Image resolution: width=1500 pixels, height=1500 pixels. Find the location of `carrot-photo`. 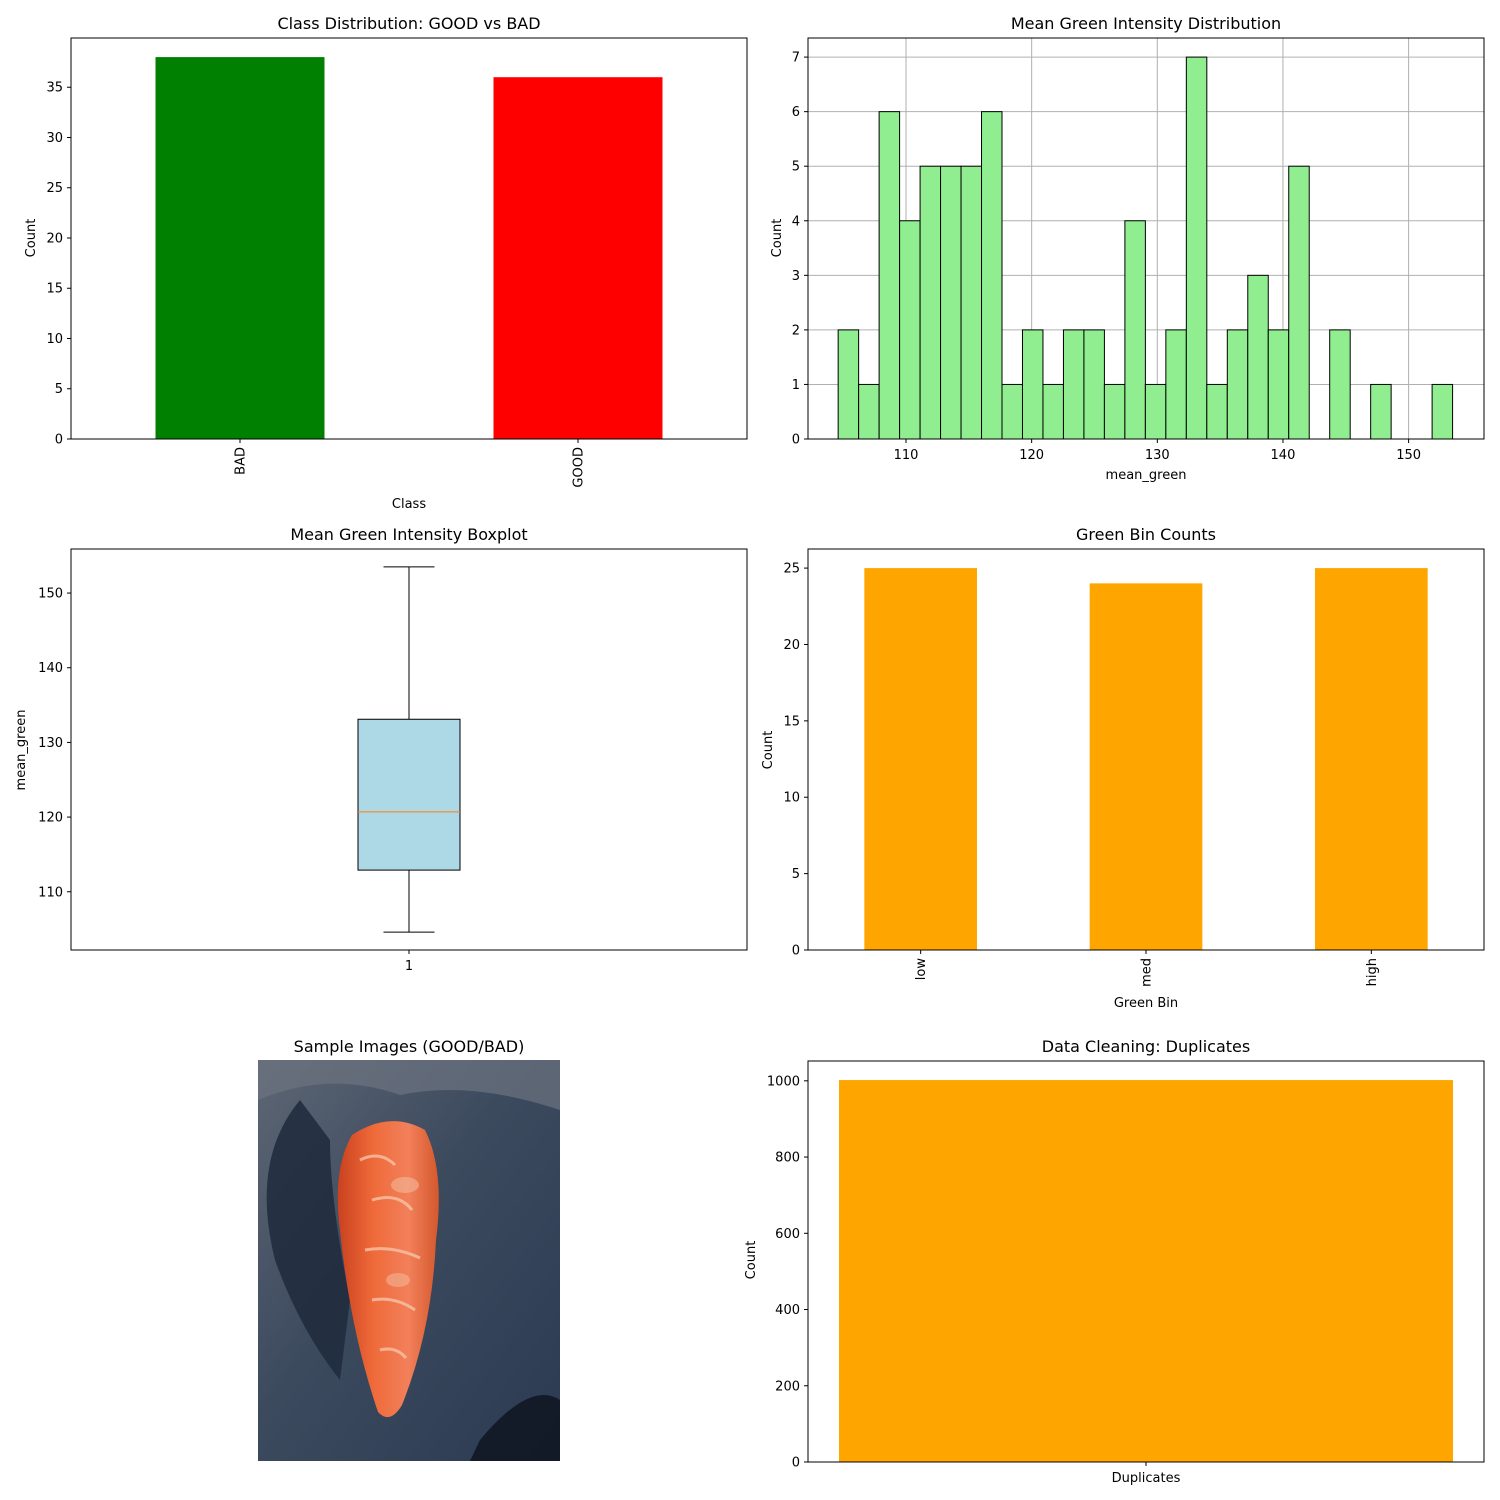

carrot-photo is located at coordinates (409, 1260).